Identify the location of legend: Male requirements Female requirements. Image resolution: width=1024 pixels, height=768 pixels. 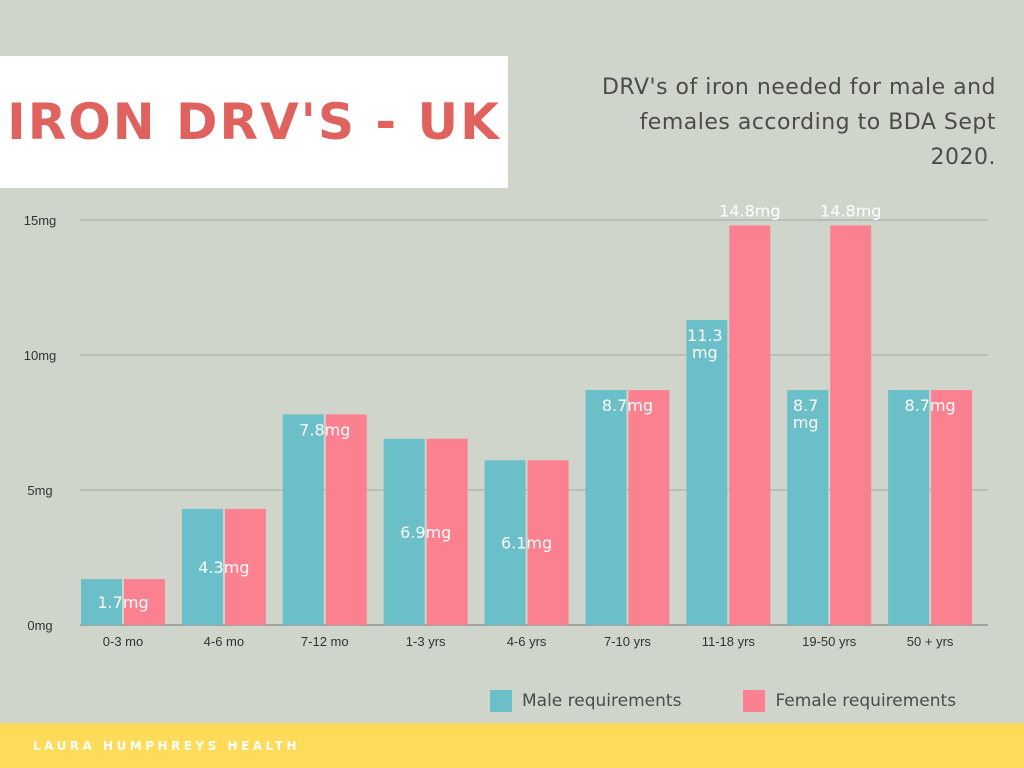
(754, 701).